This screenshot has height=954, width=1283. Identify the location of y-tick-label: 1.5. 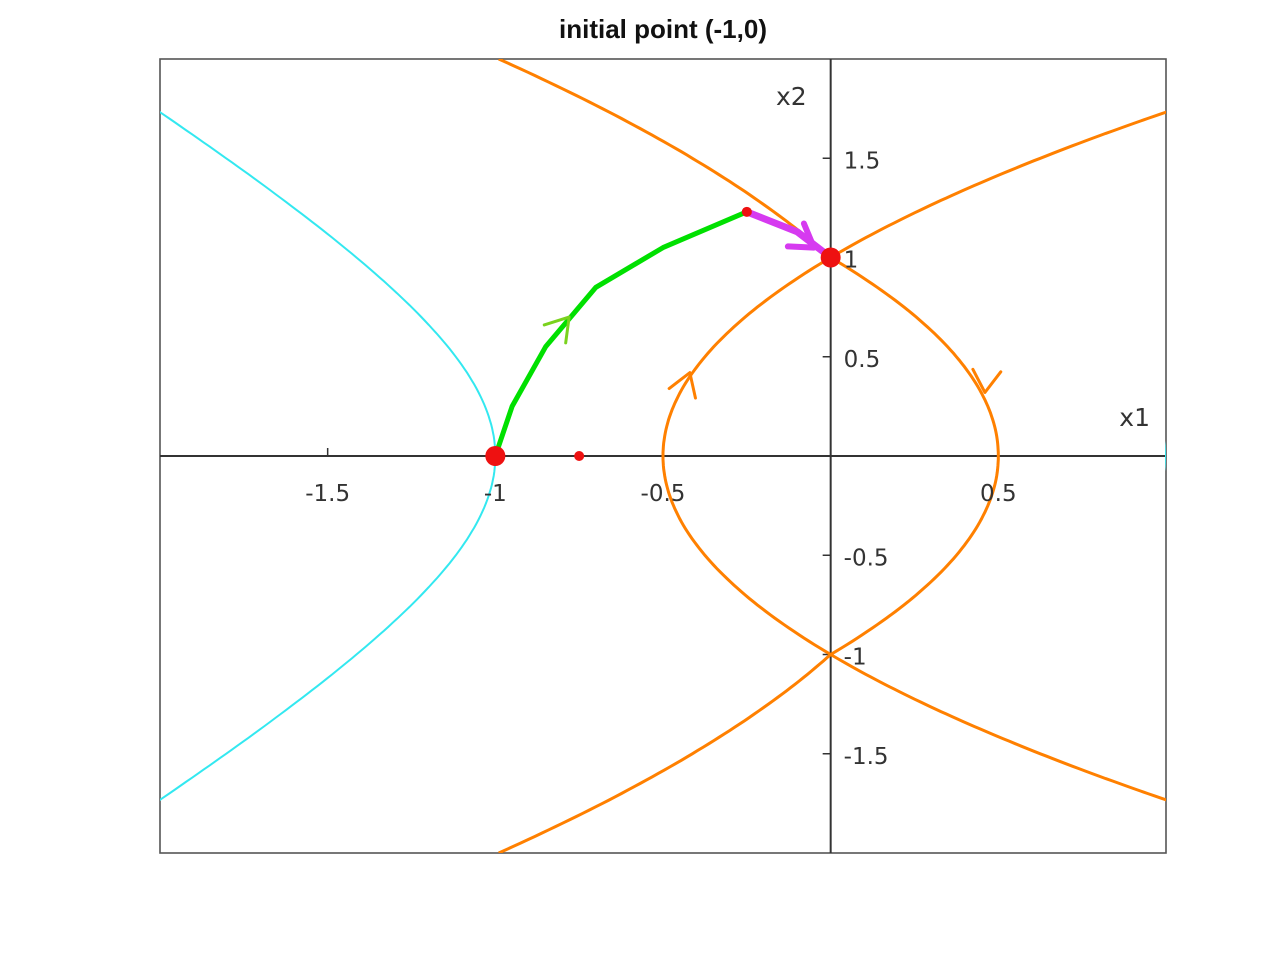
(862, 161).